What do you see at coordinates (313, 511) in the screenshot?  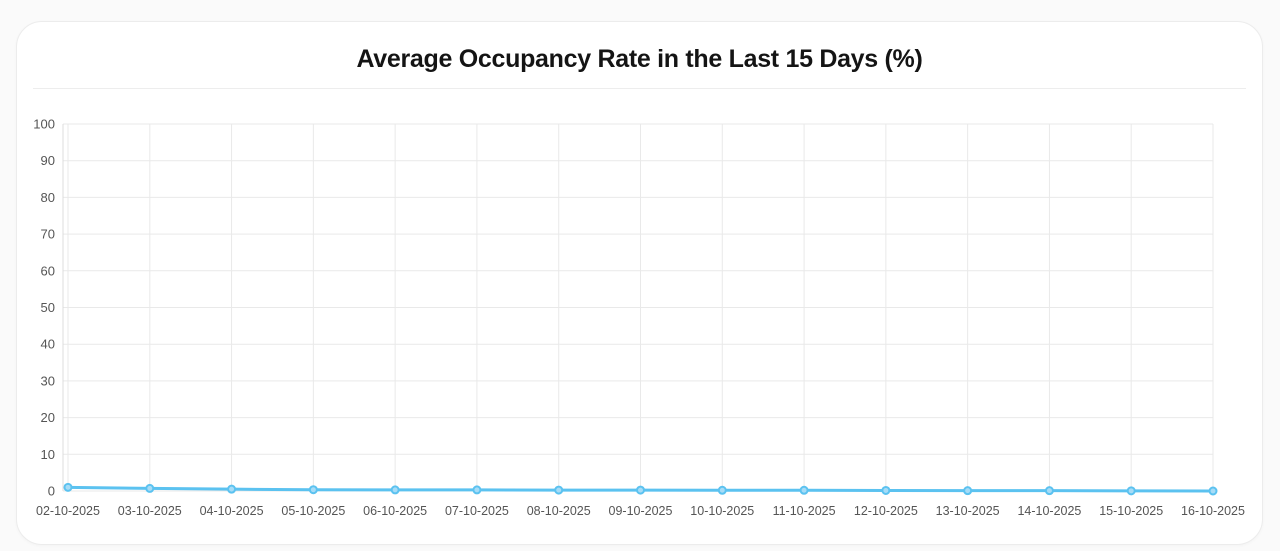 I see `x-tick-label: 05-10-2025` at bounding box center [313, 511].